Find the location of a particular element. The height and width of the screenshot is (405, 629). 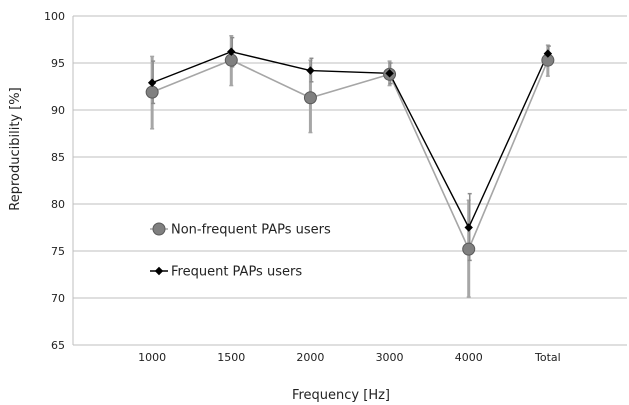

y-tick-label: 65 is located at coordinates (58, 345).